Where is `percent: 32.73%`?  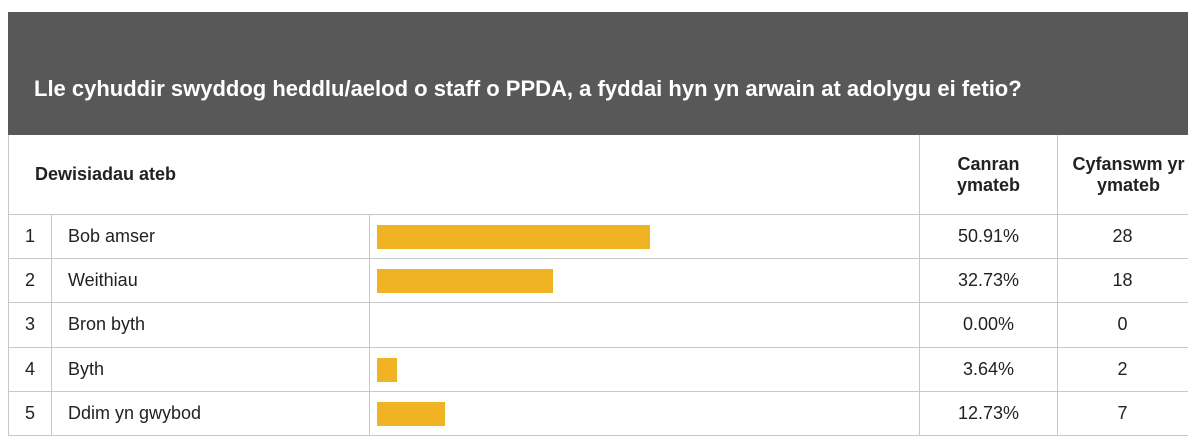
percent: 32.73% is located at coordinates (989, 281).